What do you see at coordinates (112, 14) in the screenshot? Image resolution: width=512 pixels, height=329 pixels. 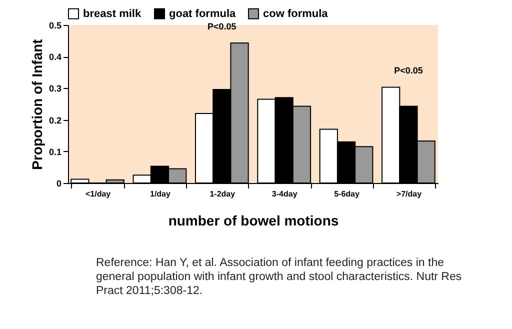 I see `legend-label: breast milk` at bounding box center [112, 14].